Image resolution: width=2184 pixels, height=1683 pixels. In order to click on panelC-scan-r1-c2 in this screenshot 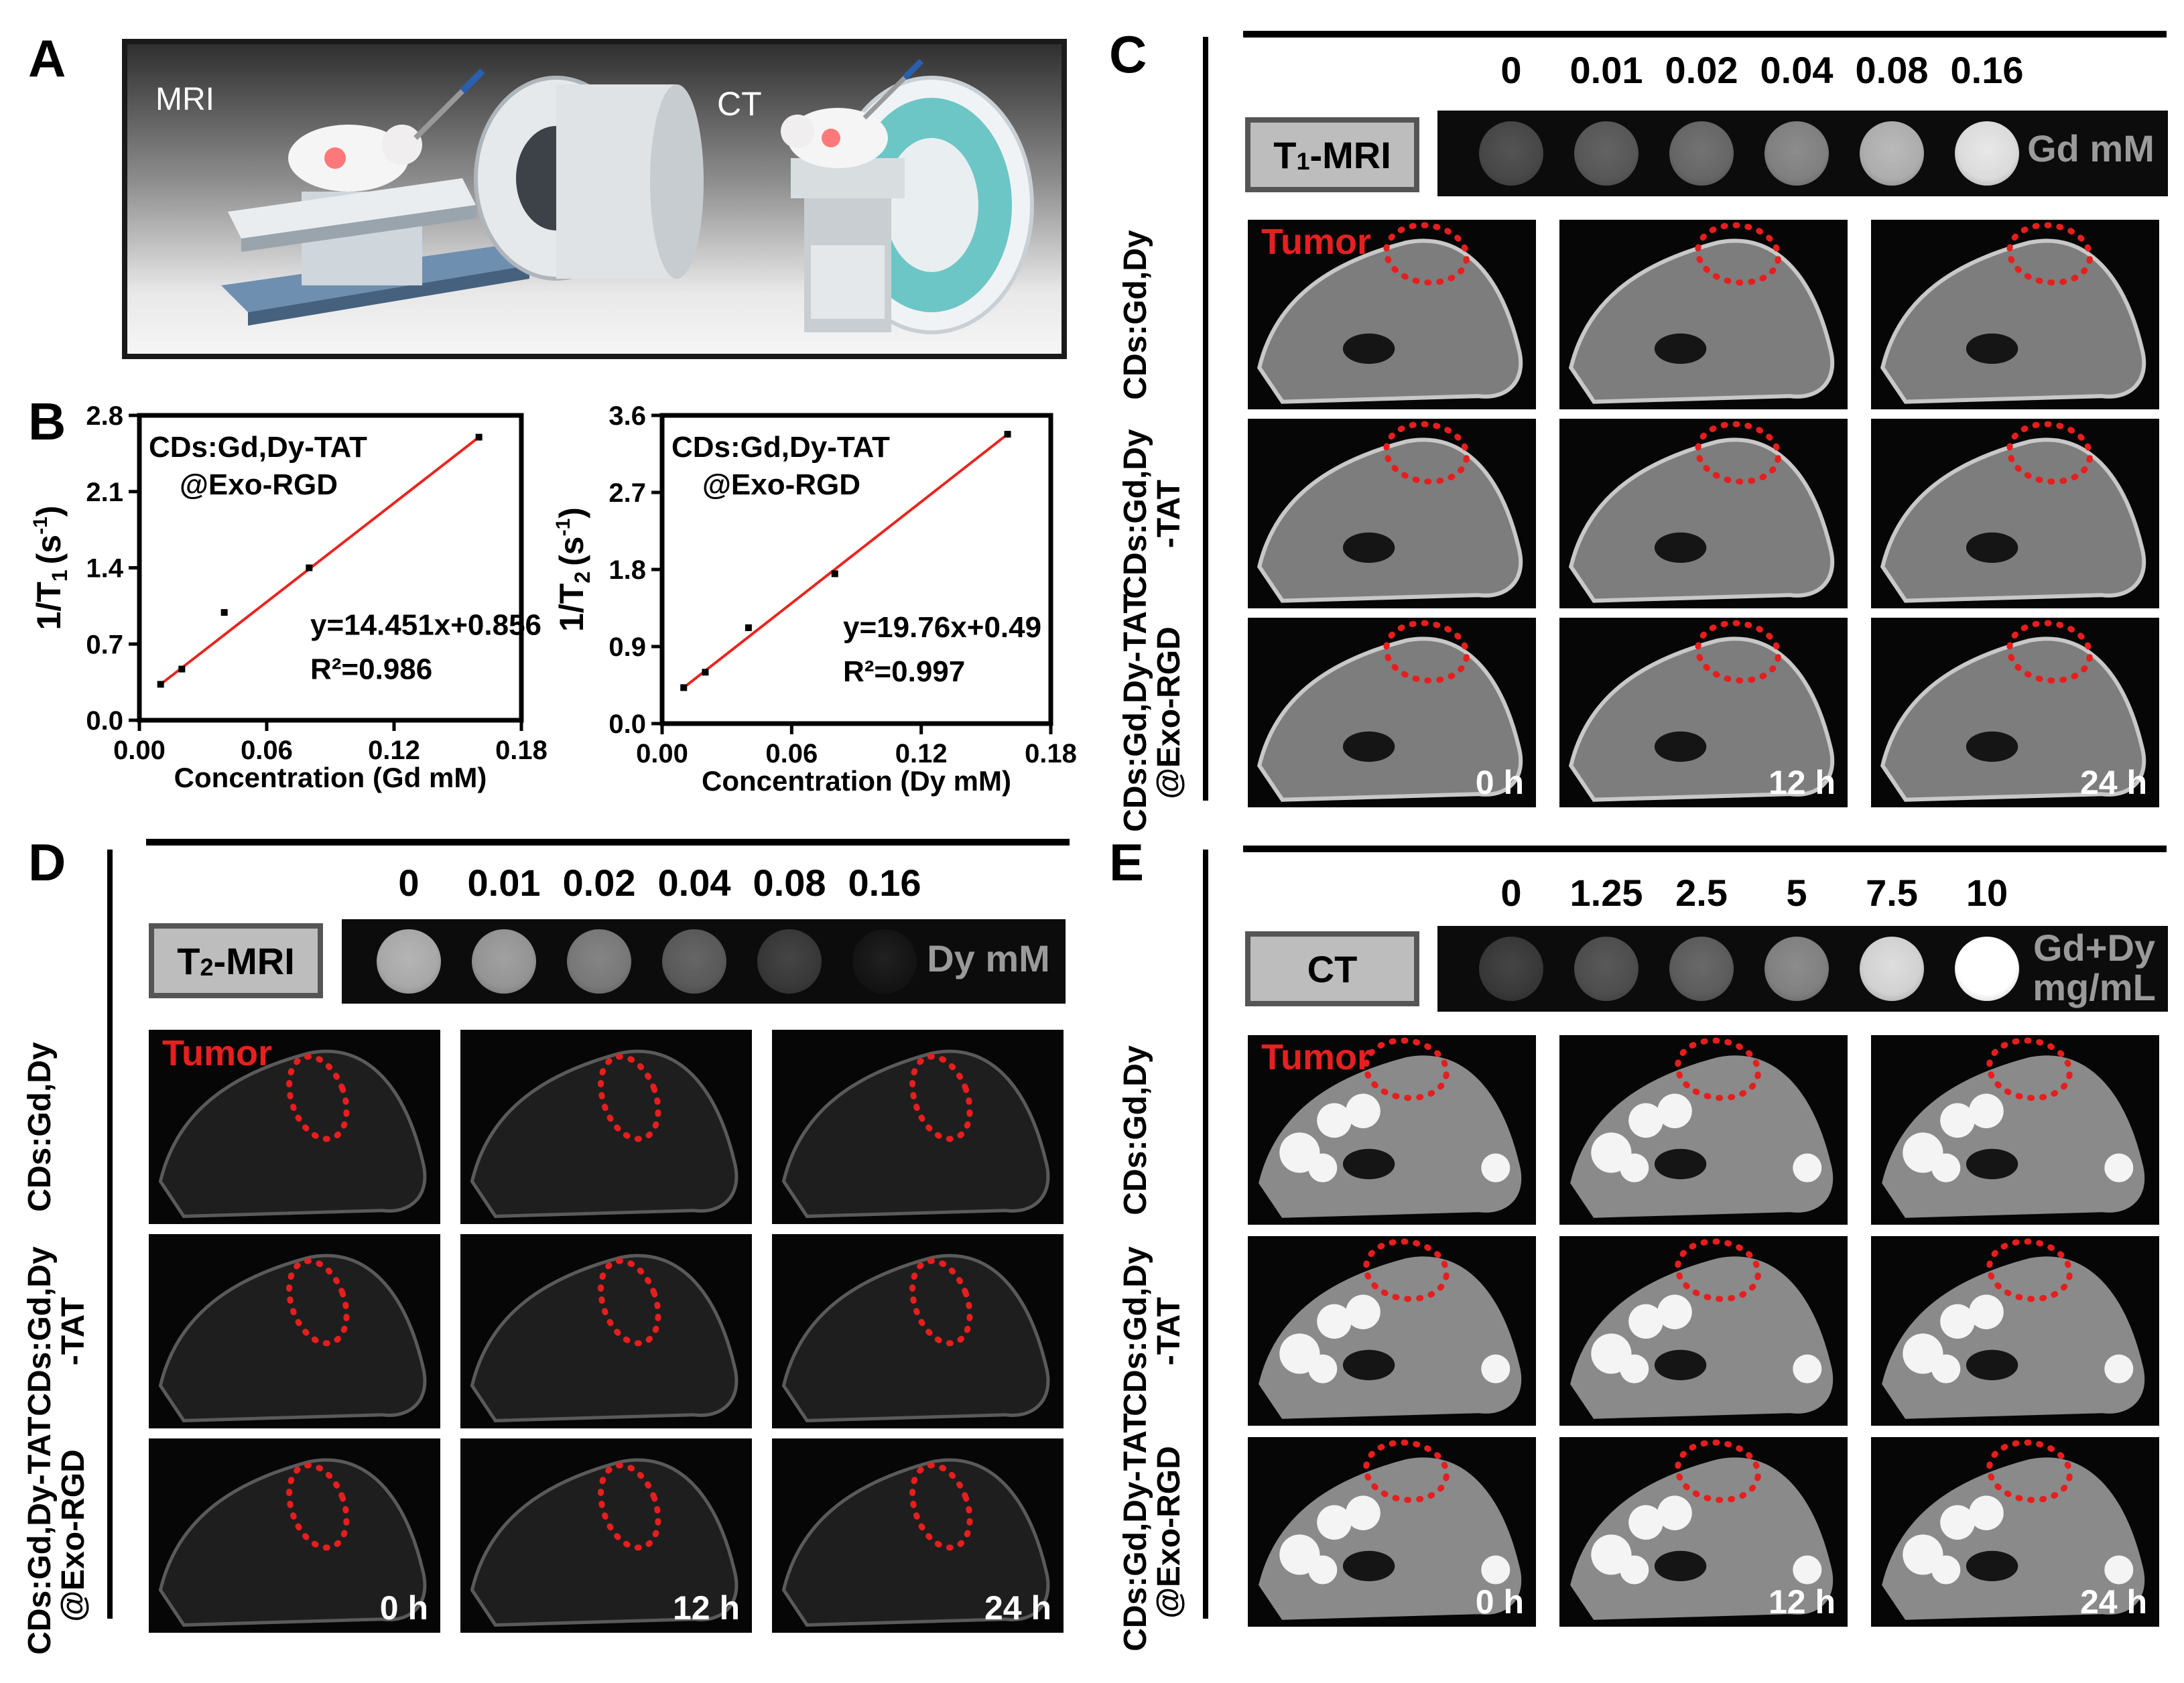, I will do `click(2015, 513)`.